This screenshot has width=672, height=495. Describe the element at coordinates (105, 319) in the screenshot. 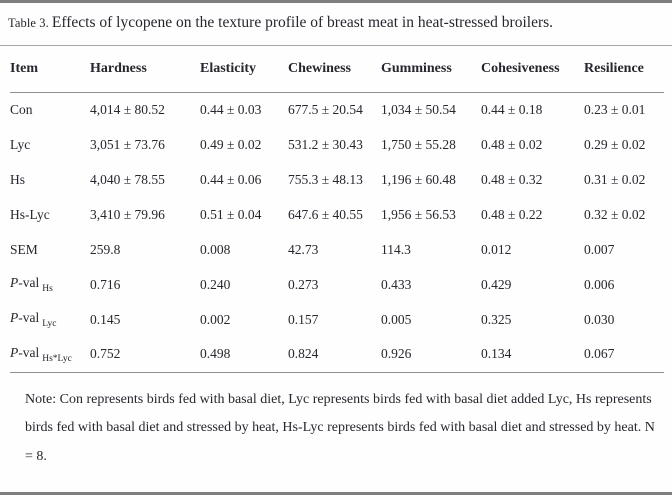

I see `table-cell: 0.145` at that location.